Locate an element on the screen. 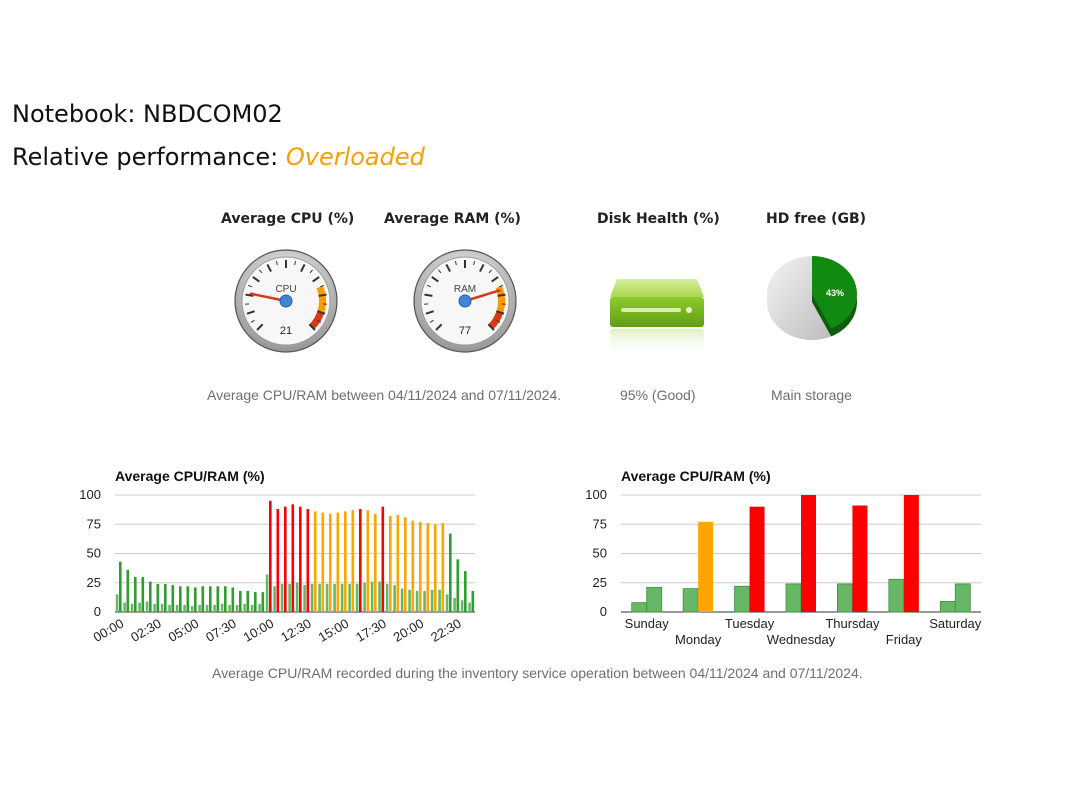 Image resolution: width=1080 pixels, height=800 pixels. gauge-warning-zone is located at coordinates (500, 299).